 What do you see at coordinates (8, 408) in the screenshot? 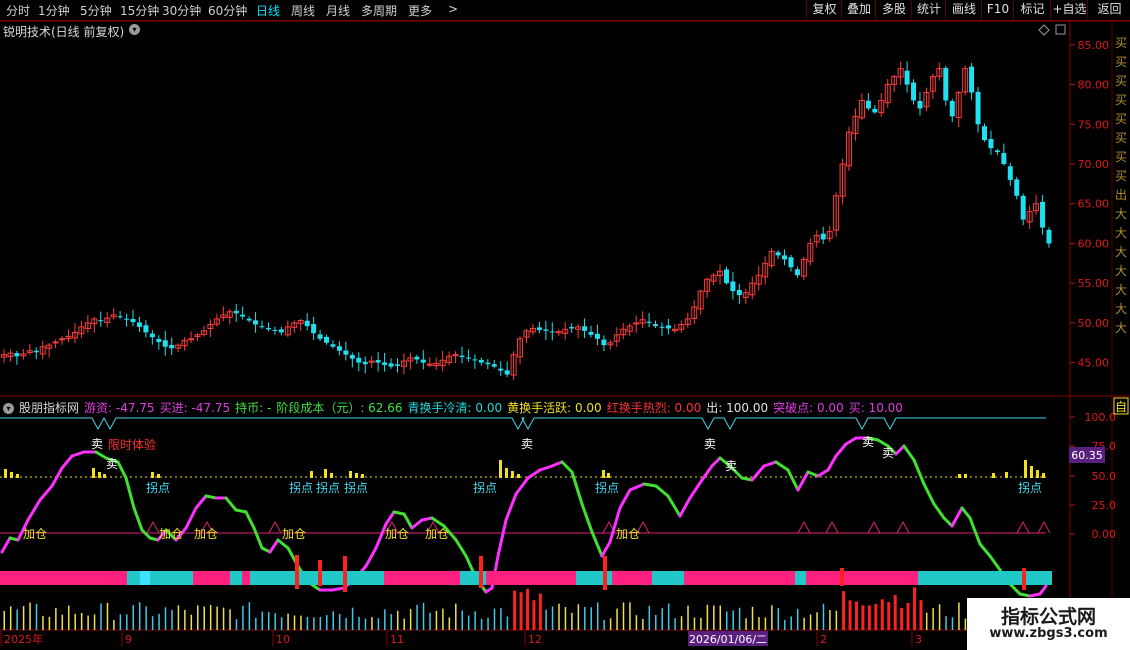
I see `indicator-menu-button: ▾` at bounding box center [8, 408].